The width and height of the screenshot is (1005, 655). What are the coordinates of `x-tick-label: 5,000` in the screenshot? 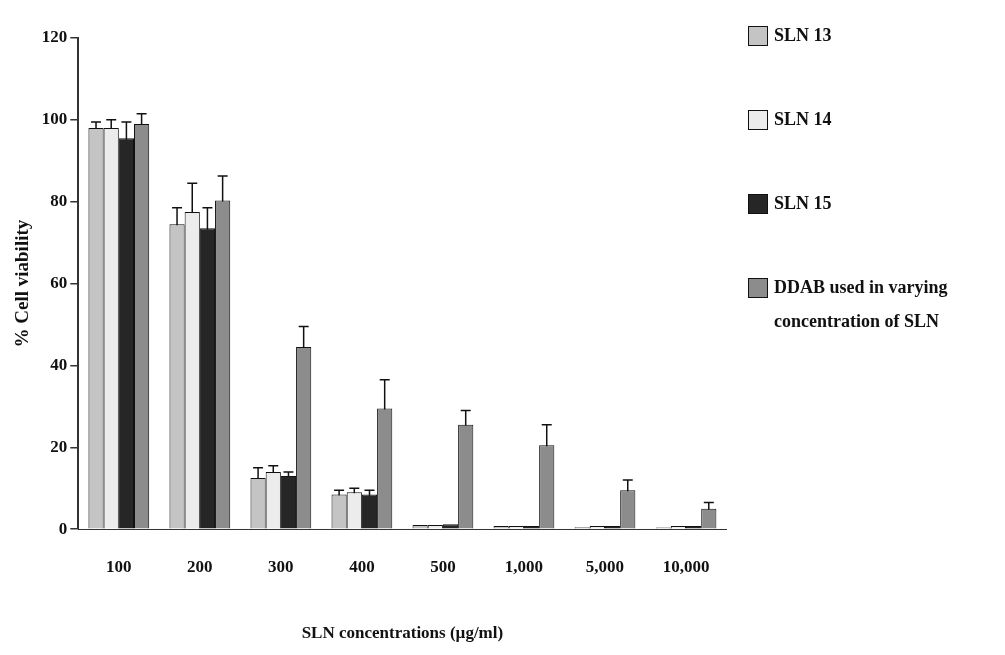 It's located at (605, 566).